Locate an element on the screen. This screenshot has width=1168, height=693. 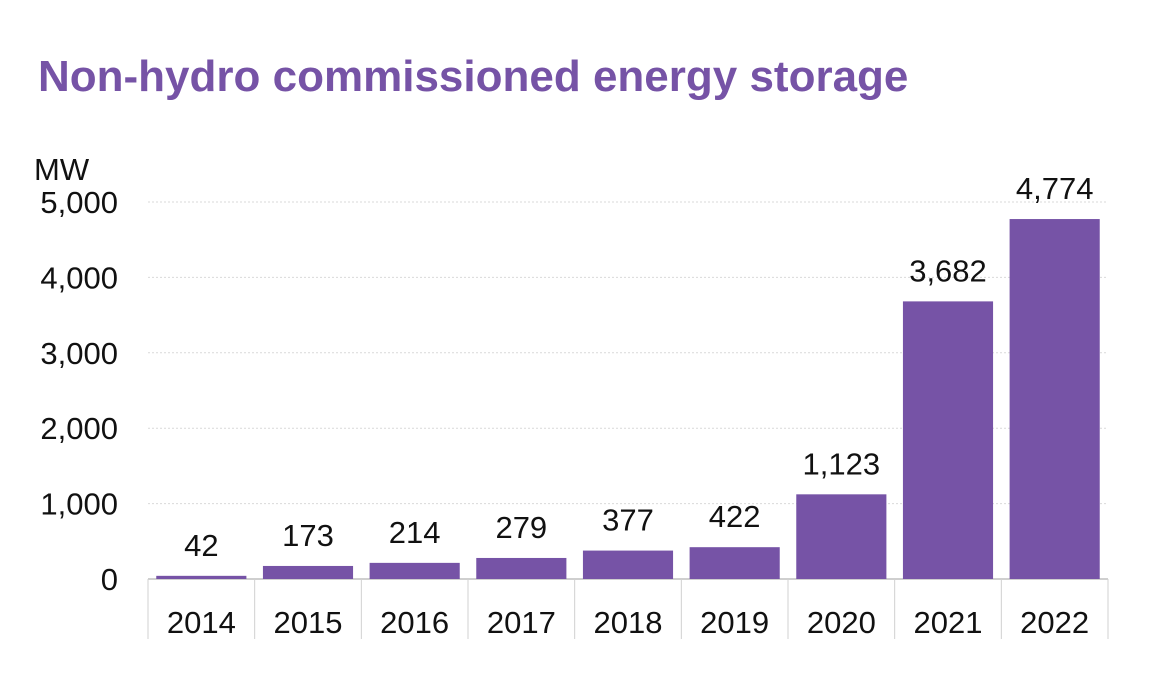
data-label: 422 is located at coordinates (735, 516).